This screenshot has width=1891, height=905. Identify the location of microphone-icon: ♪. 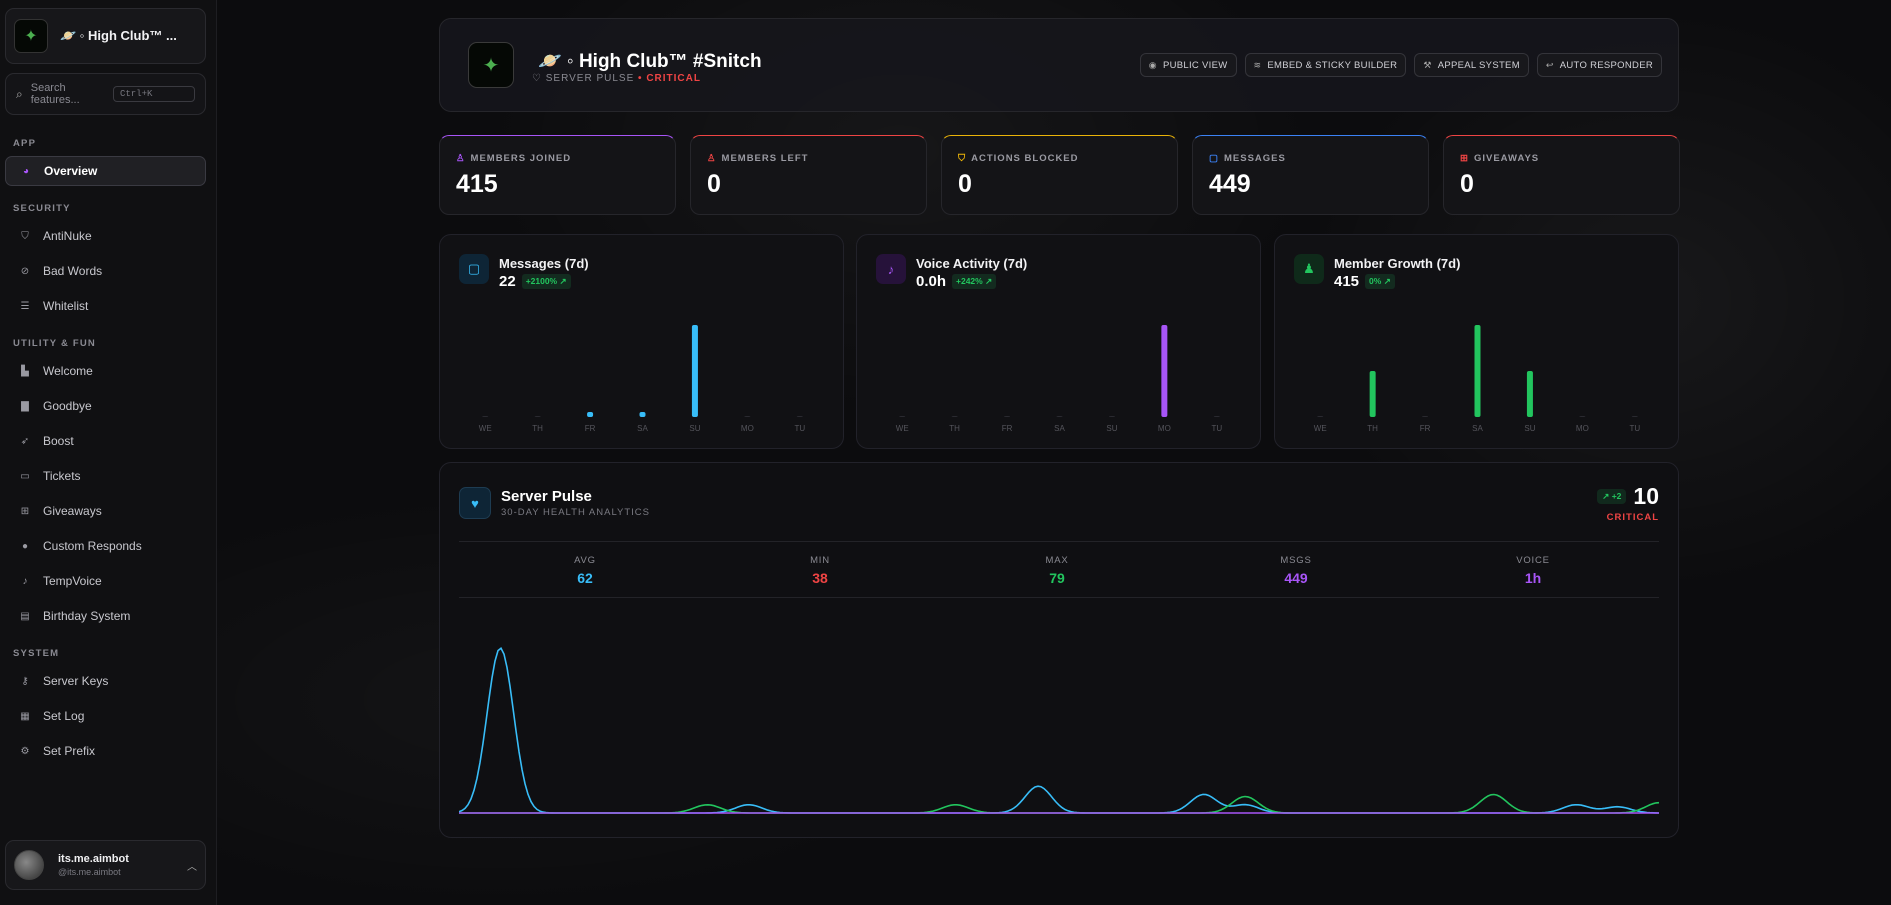
(25, 581).